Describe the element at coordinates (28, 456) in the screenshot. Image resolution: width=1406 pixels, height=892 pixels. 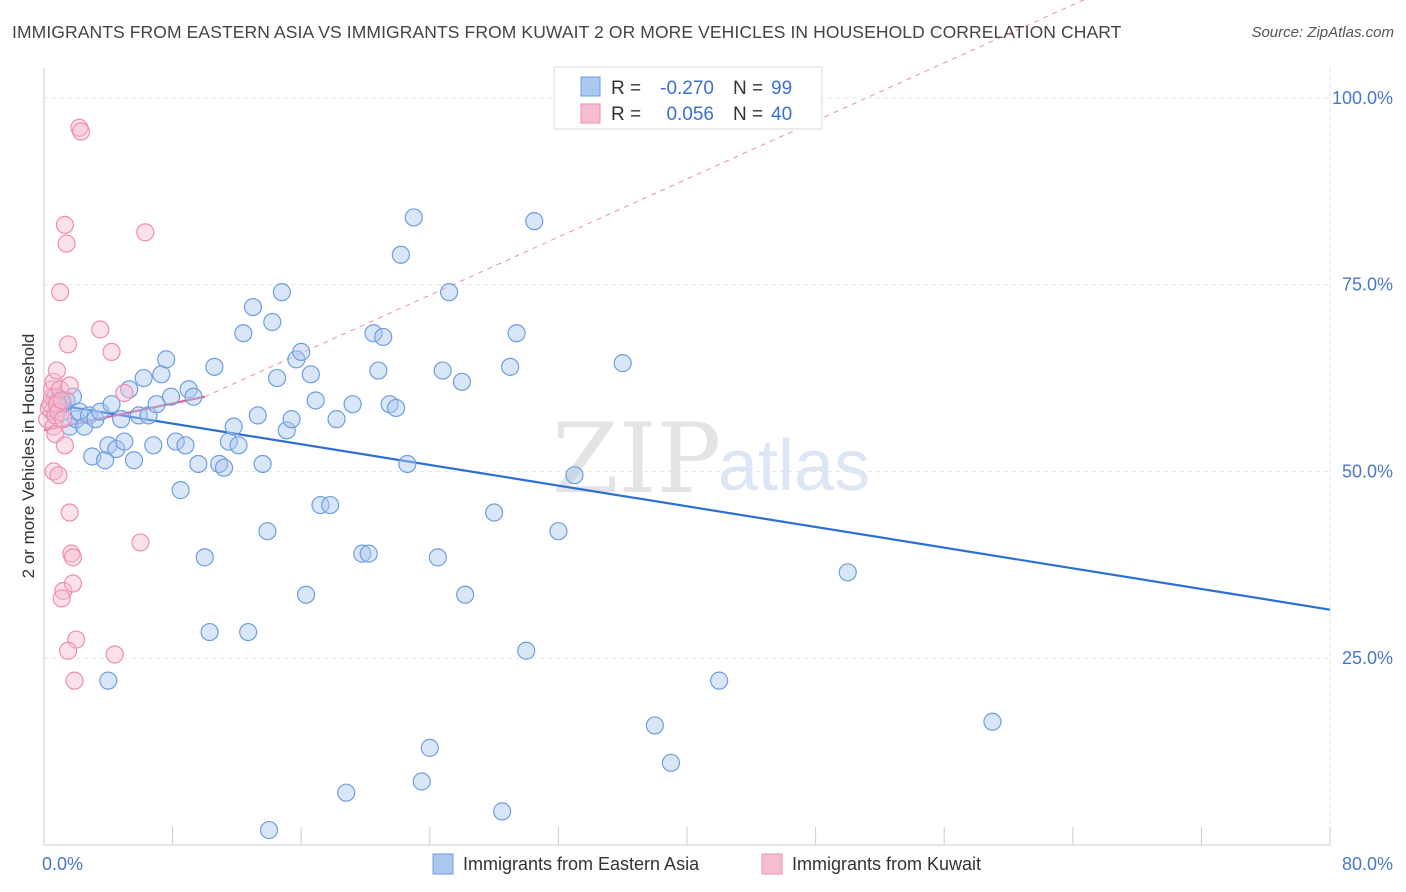
I see `y-axis-label: 2 or more Vehicles in Household` at that location.